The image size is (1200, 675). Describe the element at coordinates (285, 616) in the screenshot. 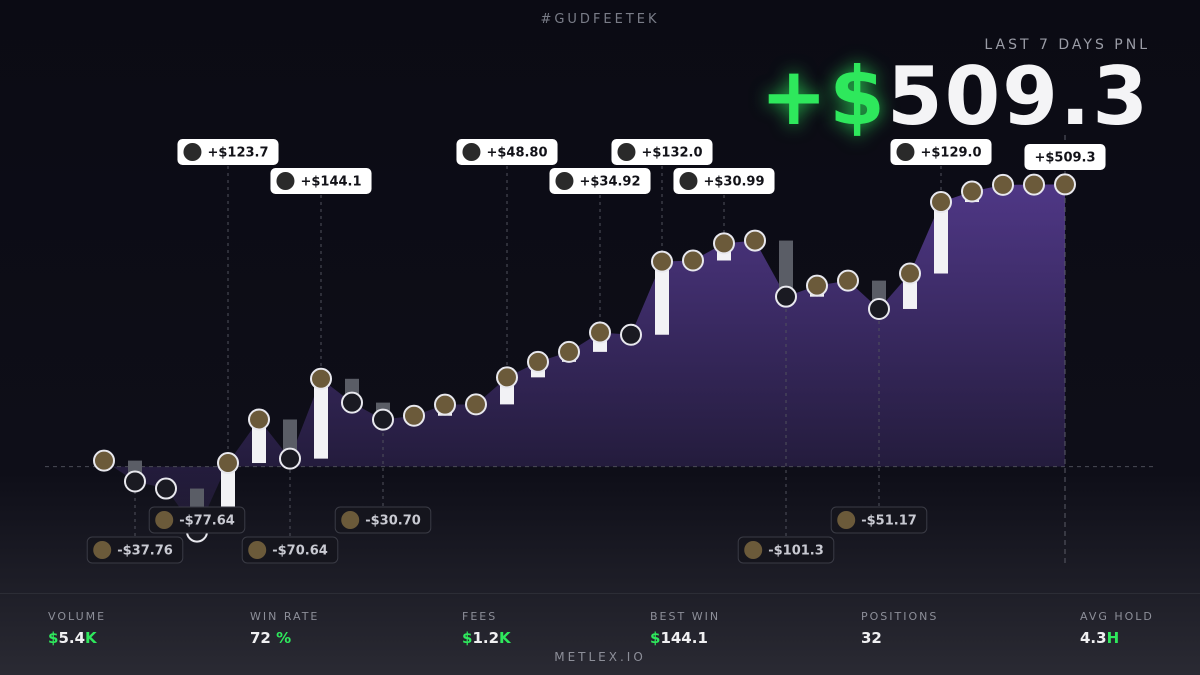

I see `stat-label: WIN RATE` at that location.